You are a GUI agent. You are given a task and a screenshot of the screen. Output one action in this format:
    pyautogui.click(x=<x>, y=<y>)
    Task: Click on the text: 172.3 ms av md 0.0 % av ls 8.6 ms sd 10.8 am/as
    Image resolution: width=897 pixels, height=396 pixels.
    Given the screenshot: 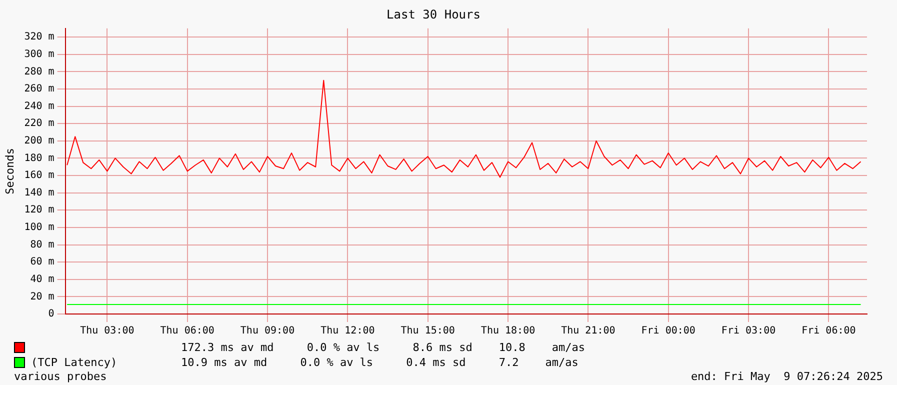 What is the action you would take?
    pyautogui.click(x=383, y=347)
    